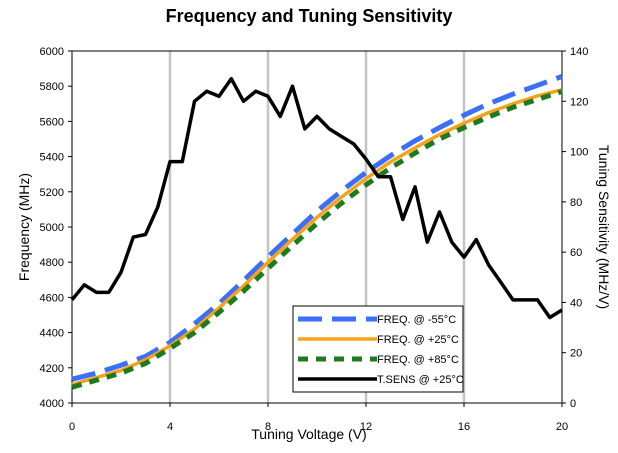 The width and height of the screenshot is (618, 453). What do you see at coordinates (52, 404) in the screenshot?
I see `y-tick-label: 4000` at bounding box center [52, 404].